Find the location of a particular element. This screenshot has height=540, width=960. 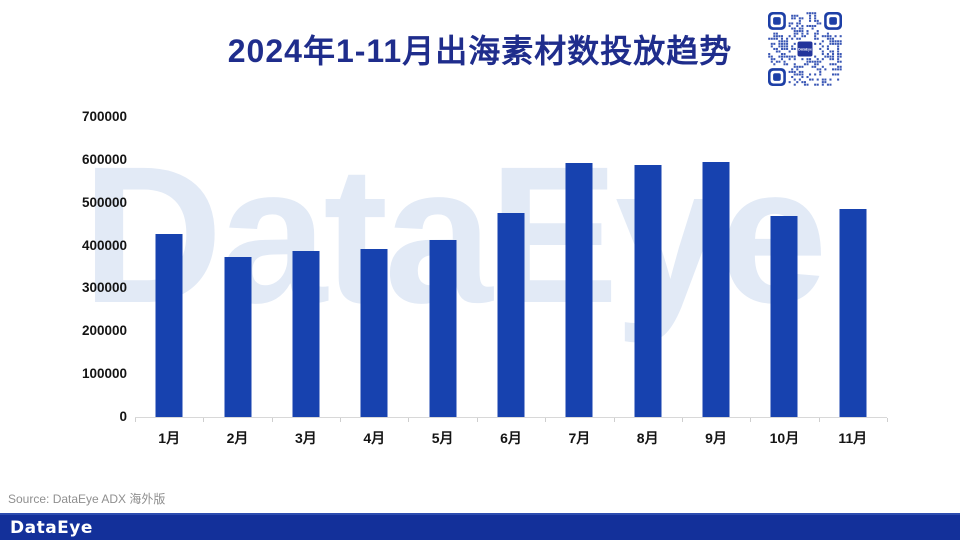

bar-slot-2月 is located at coordinates (238, 269).